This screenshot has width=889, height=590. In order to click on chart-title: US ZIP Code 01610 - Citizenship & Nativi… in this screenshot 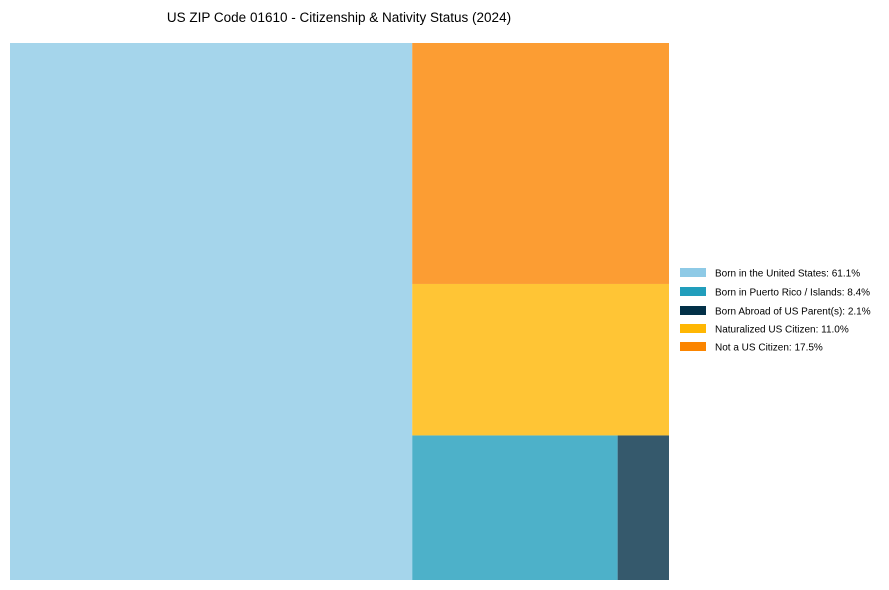, I will do `click(339, 17)`.